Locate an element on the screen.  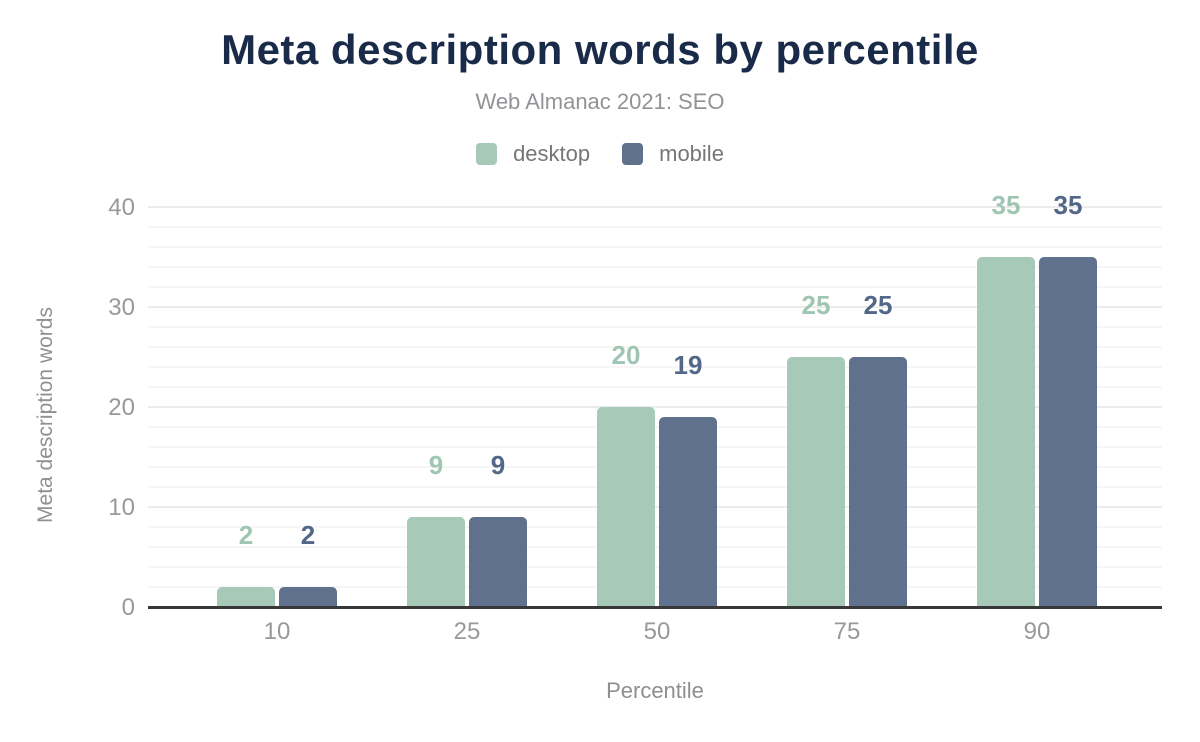
y-axis-title: Meta description words is located at coordinates (45, 415).